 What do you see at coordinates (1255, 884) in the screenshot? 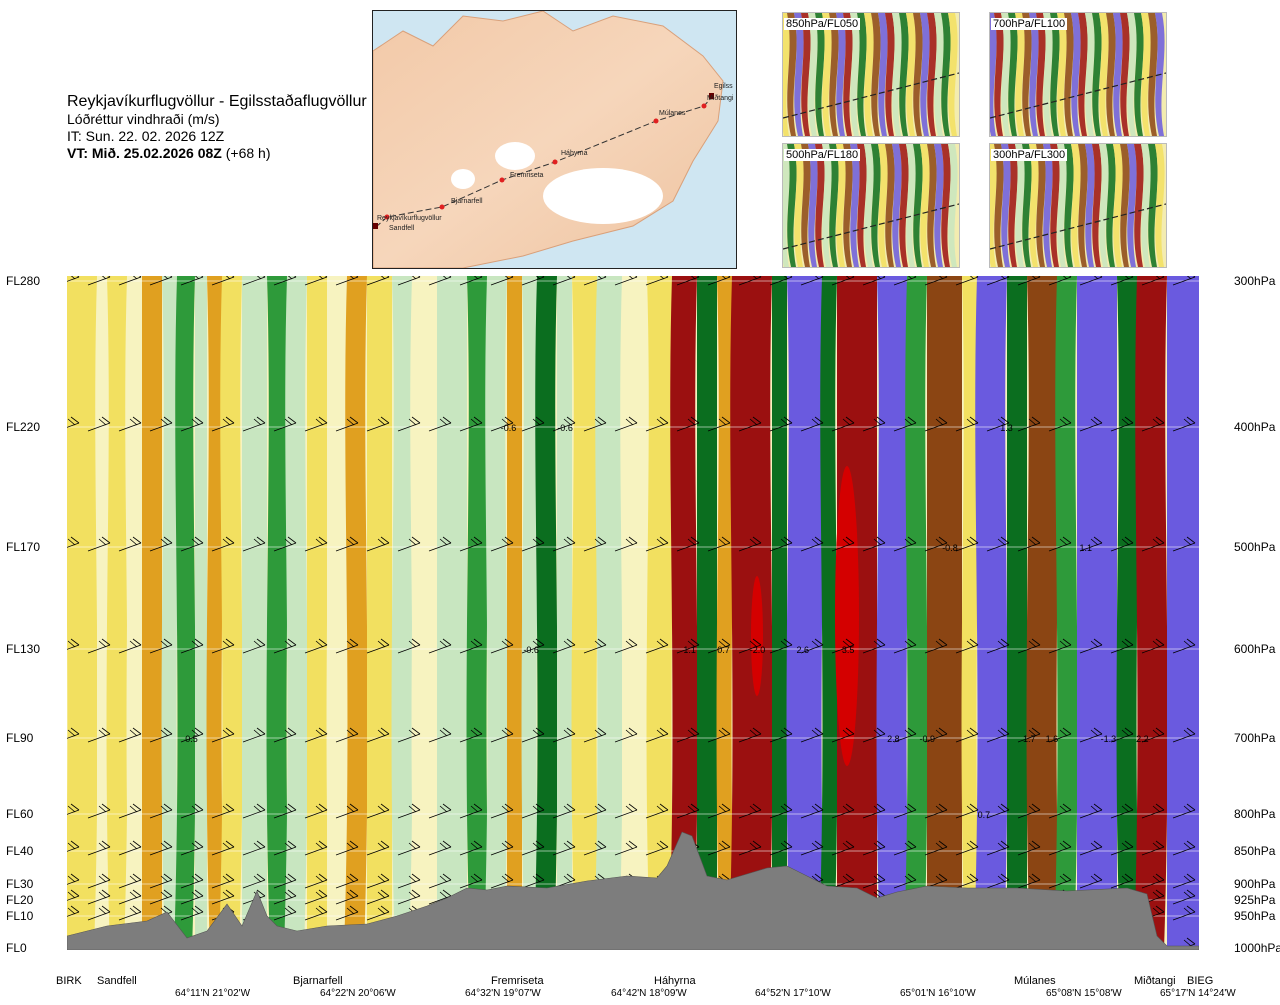
I see `hpa-label-900hpa: 900hPa` at bounding box center [1255, 884].